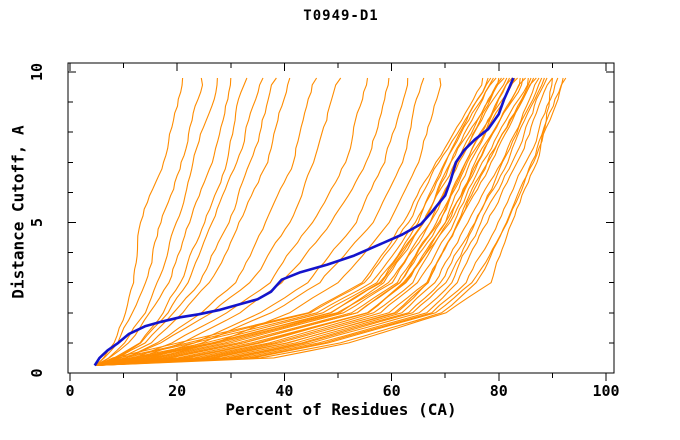 This screenshot has width=680, height=440. I want to click on y-tick-label: 0, so click(37, 372).